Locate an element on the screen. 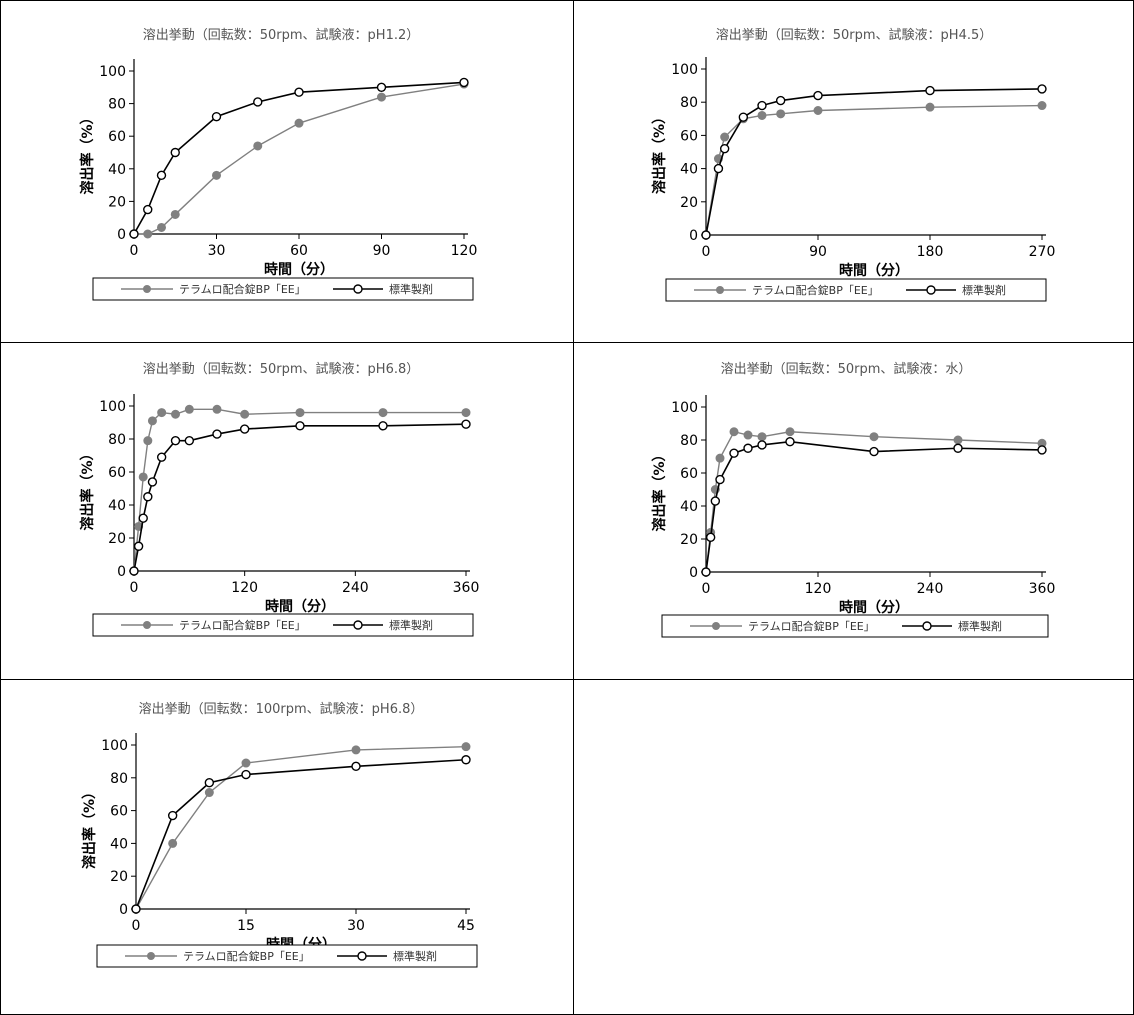 Image resolution: width=1134 pixels, height=1015 pixels. x-tick-label: 90 is located at coordinates (818, 252).